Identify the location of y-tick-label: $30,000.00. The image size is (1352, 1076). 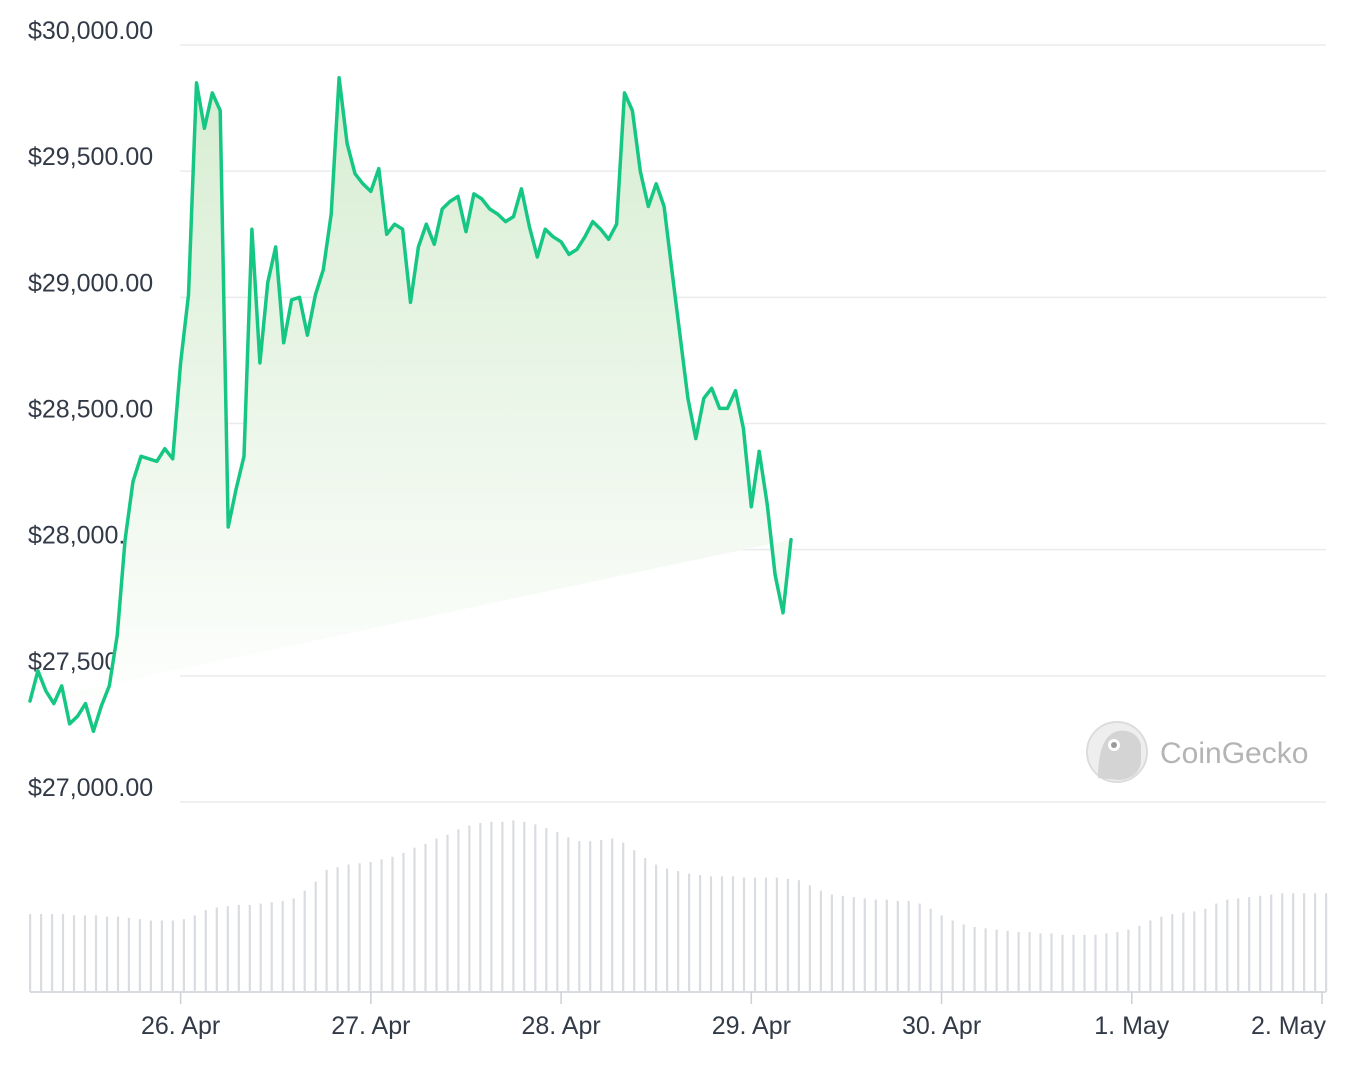
(90, 31).